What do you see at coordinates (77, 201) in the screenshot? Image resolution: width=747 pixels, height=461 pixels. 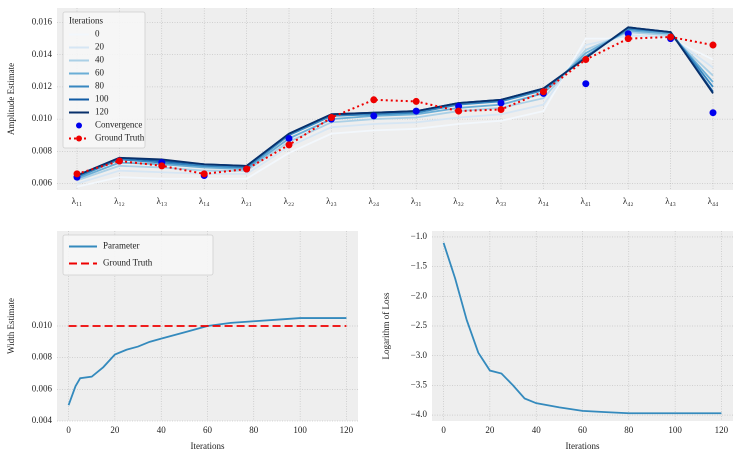 I see `x-tick-label: λ₁₁` at bounding box center [77, 201].